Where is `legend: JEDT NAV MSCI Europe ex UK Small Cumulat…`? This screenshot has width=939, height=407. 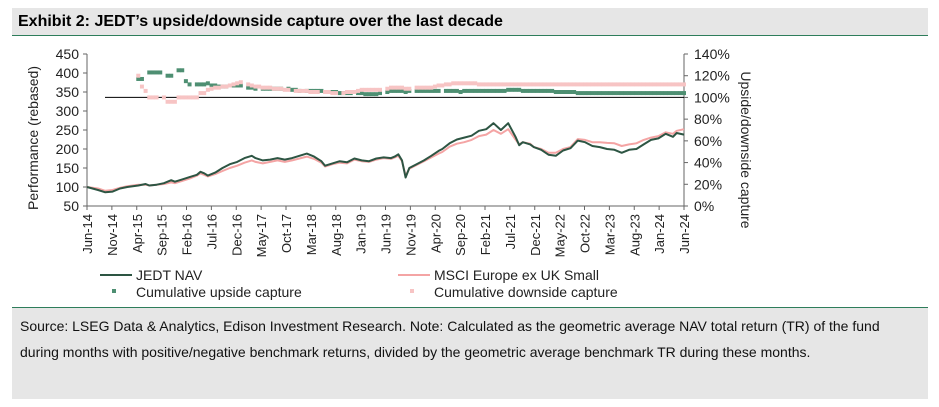 legend: JEDT NAV MSCI Europe ex UK Small Cumulat… is located at coordinates (359, 283).